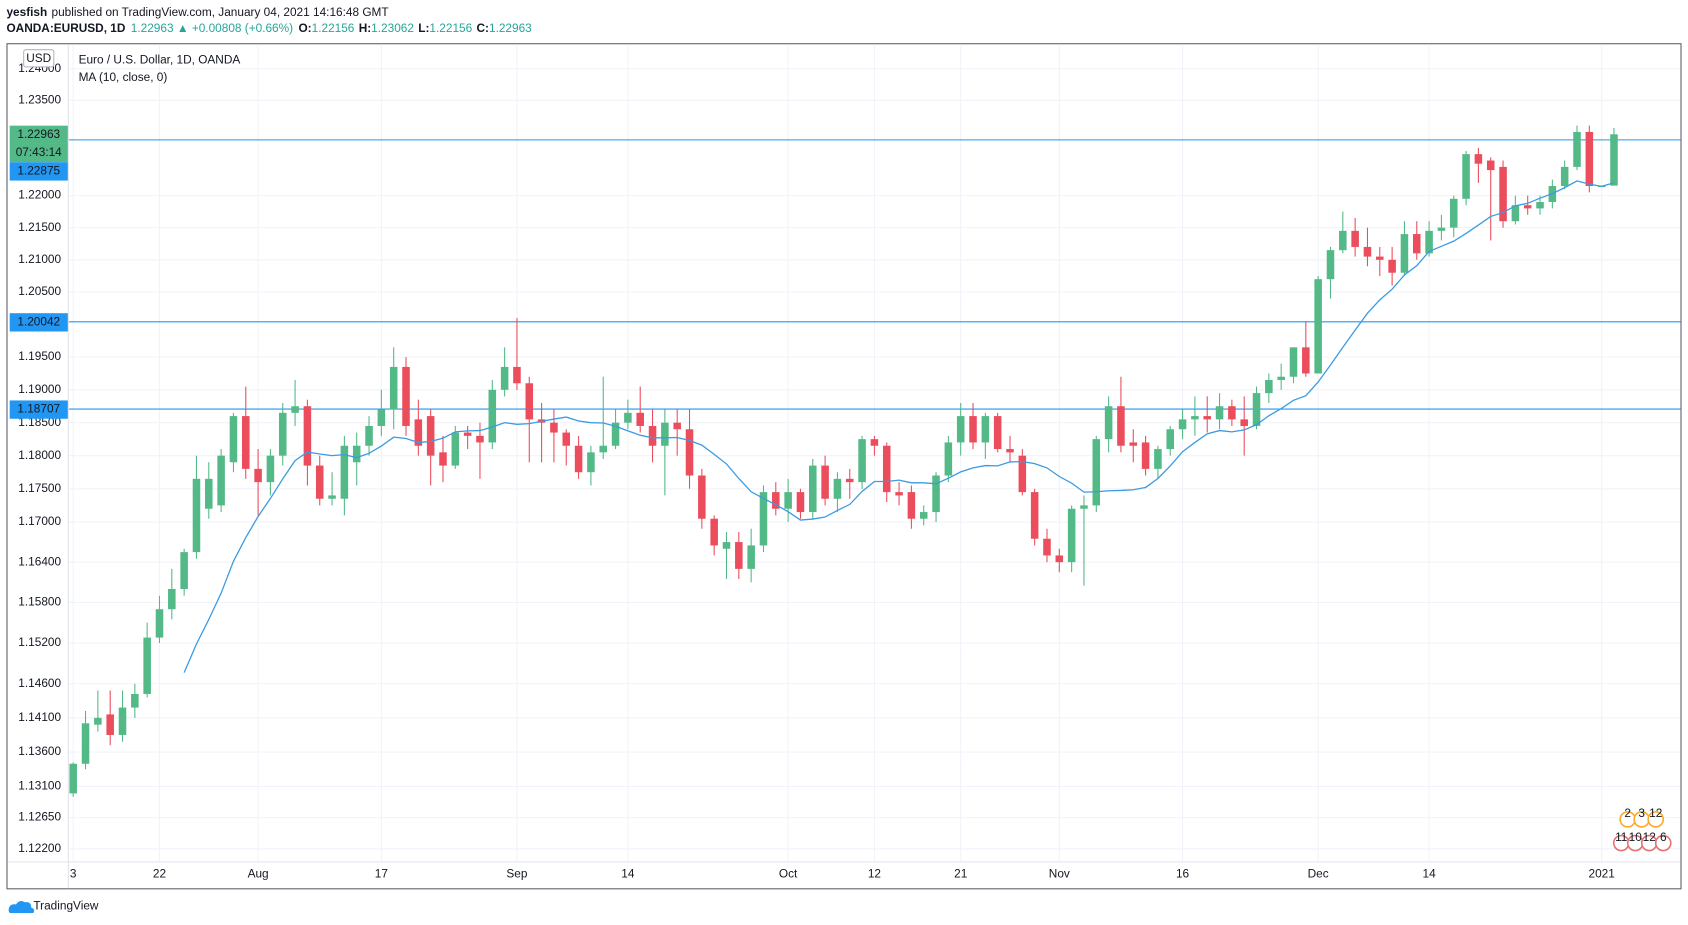 This screenshot has width=1688, height=925. What do you see at coordinates (159, 873) in the screenshot?
I see `x-tick-label: 22` at bounding box center [159, 873].